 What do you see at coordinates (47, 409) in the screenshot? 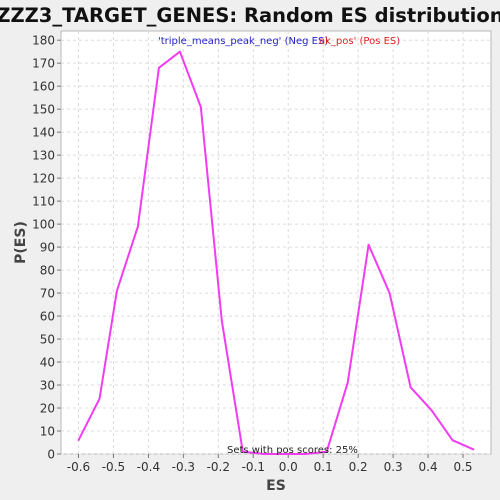
I see `y-tick-label: 20` at bounding box center [47, 409].